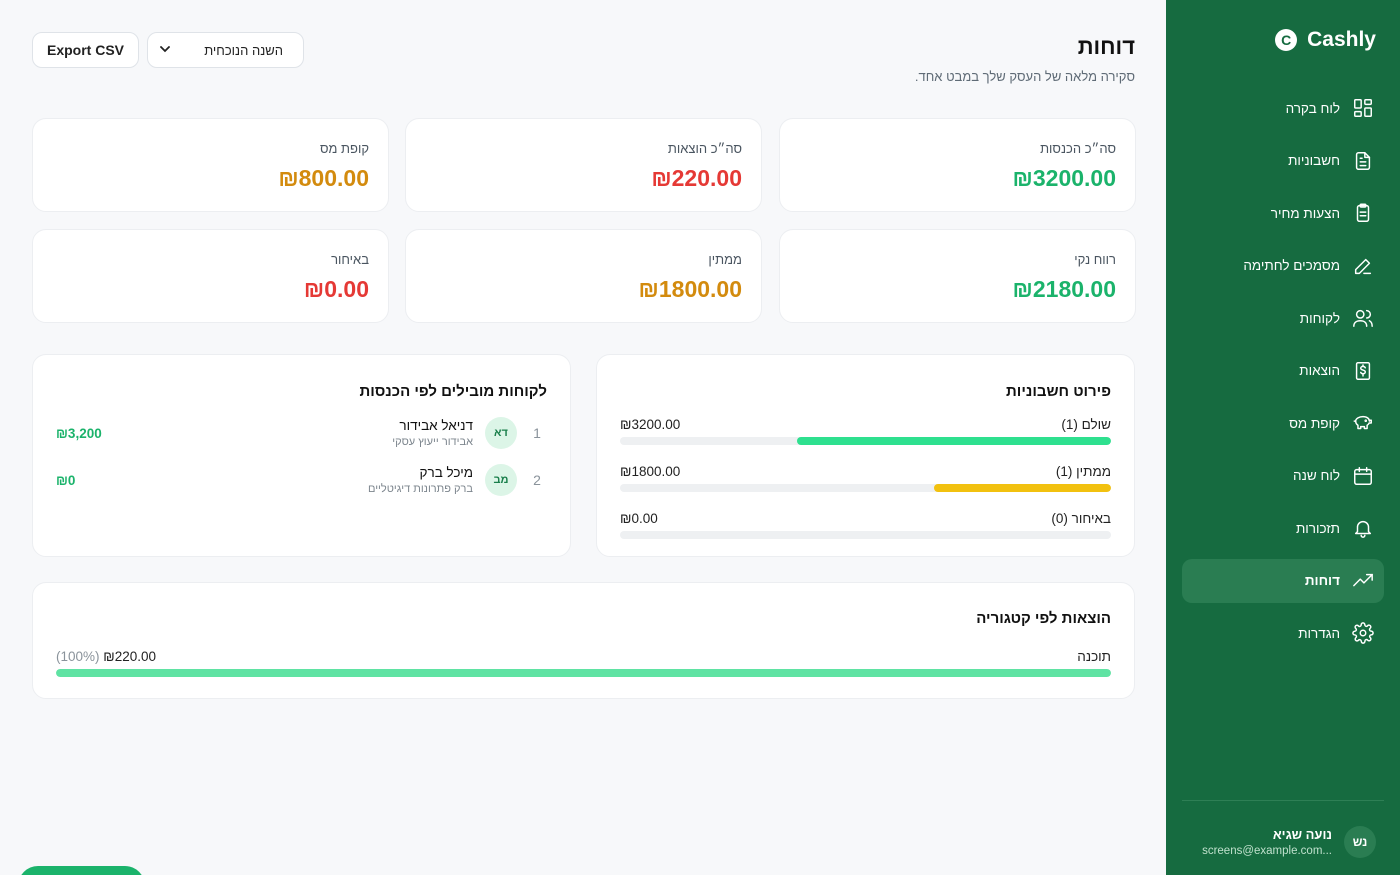 The width and height of the screenshot is (1400, 875). What do you see at coordinates (1283, 633) in the screenshot?
I see `sidebar-item-10: הגדרות` at bounding box center [1283, 633].